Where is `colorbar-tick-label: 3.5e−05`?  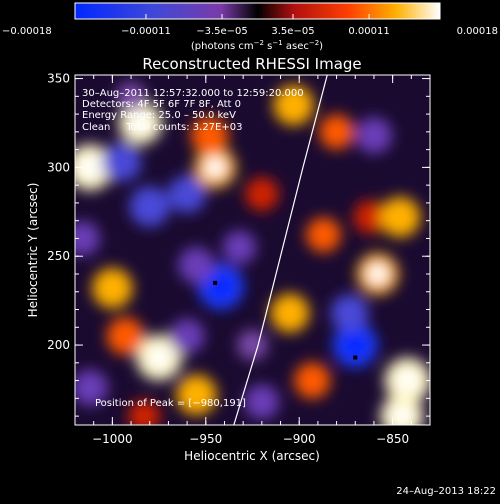
colorbar-tick-label: 3.5e−05 is located at coordinates (292, 31).